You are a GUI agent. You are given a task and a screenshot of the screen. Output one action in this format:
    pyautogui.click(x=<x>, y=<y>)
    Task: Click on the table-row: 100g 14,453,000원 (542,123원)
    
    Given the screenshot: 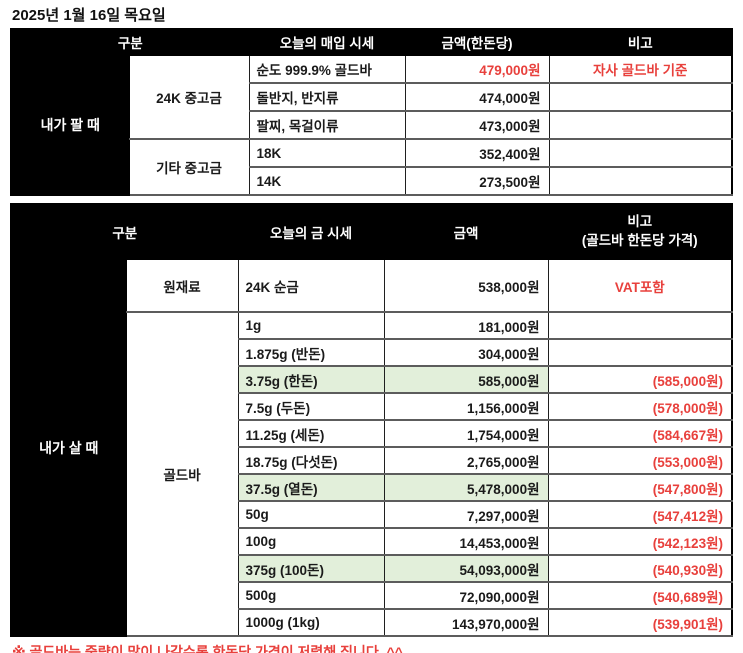 What is the action you would take?
    pyautogui.click(x=372, y=541)
    